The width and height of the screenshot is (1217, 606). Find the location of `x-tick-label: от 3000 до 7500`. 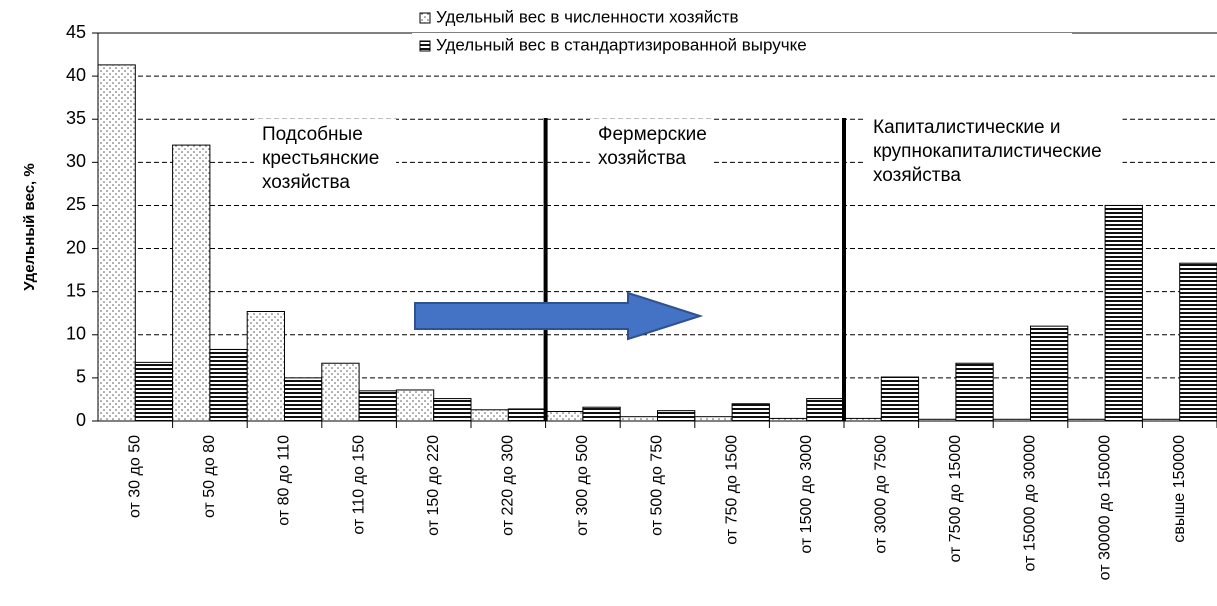

x-tick-label: от 3000 до 7500 is located at coordinates (881, 494).